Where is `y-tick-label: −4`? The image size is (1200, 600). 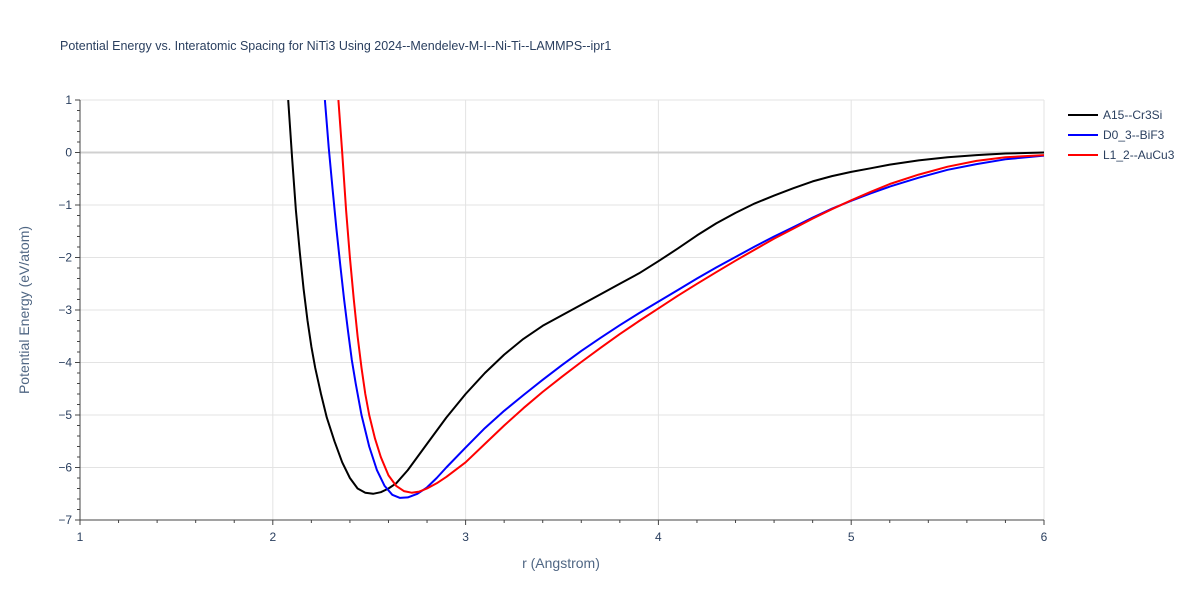
y-tick-label: −4 is located at coordinates (65, 363).